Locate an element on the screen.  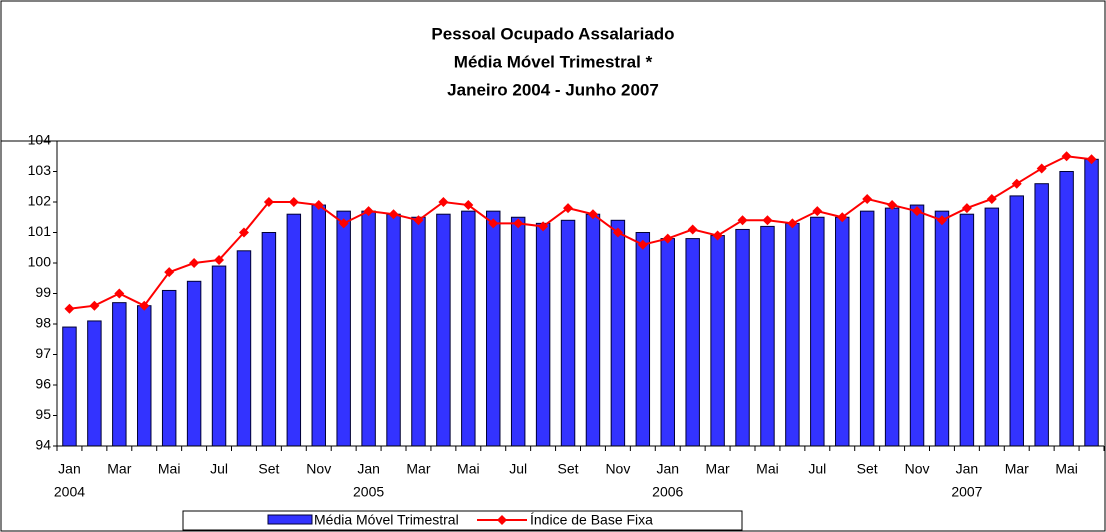
chart-subtitle: Janeiro 2004 - Junho 2007 is located at coordinates (553, 89).